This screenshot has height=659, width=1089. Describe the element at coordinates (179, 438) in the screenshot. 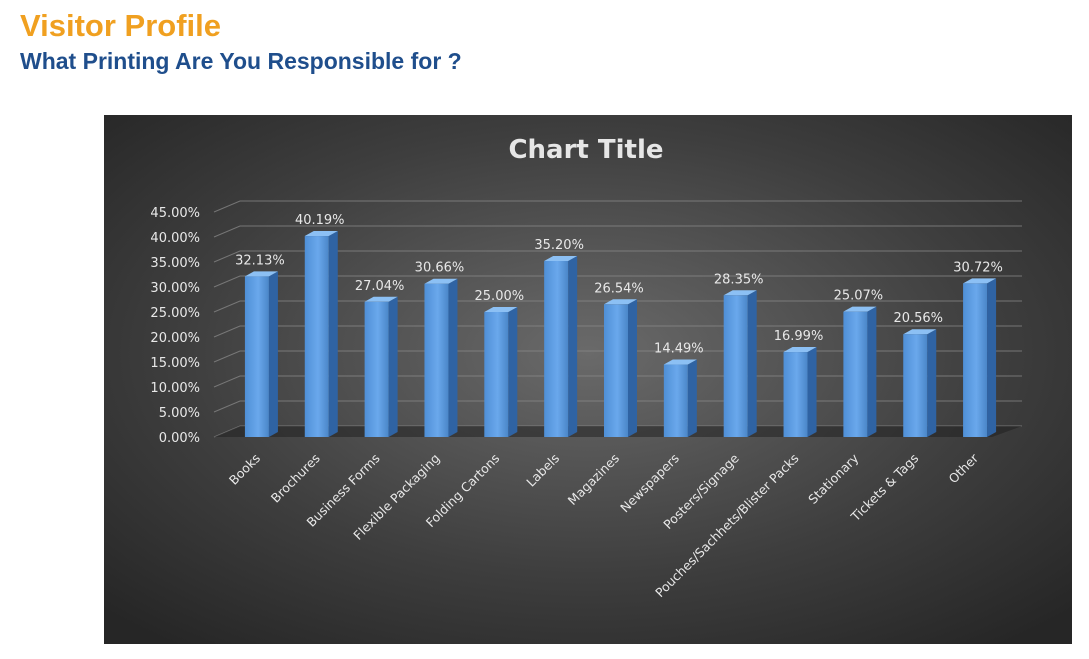

I see `y-tick-label: 0.00%` at that location.